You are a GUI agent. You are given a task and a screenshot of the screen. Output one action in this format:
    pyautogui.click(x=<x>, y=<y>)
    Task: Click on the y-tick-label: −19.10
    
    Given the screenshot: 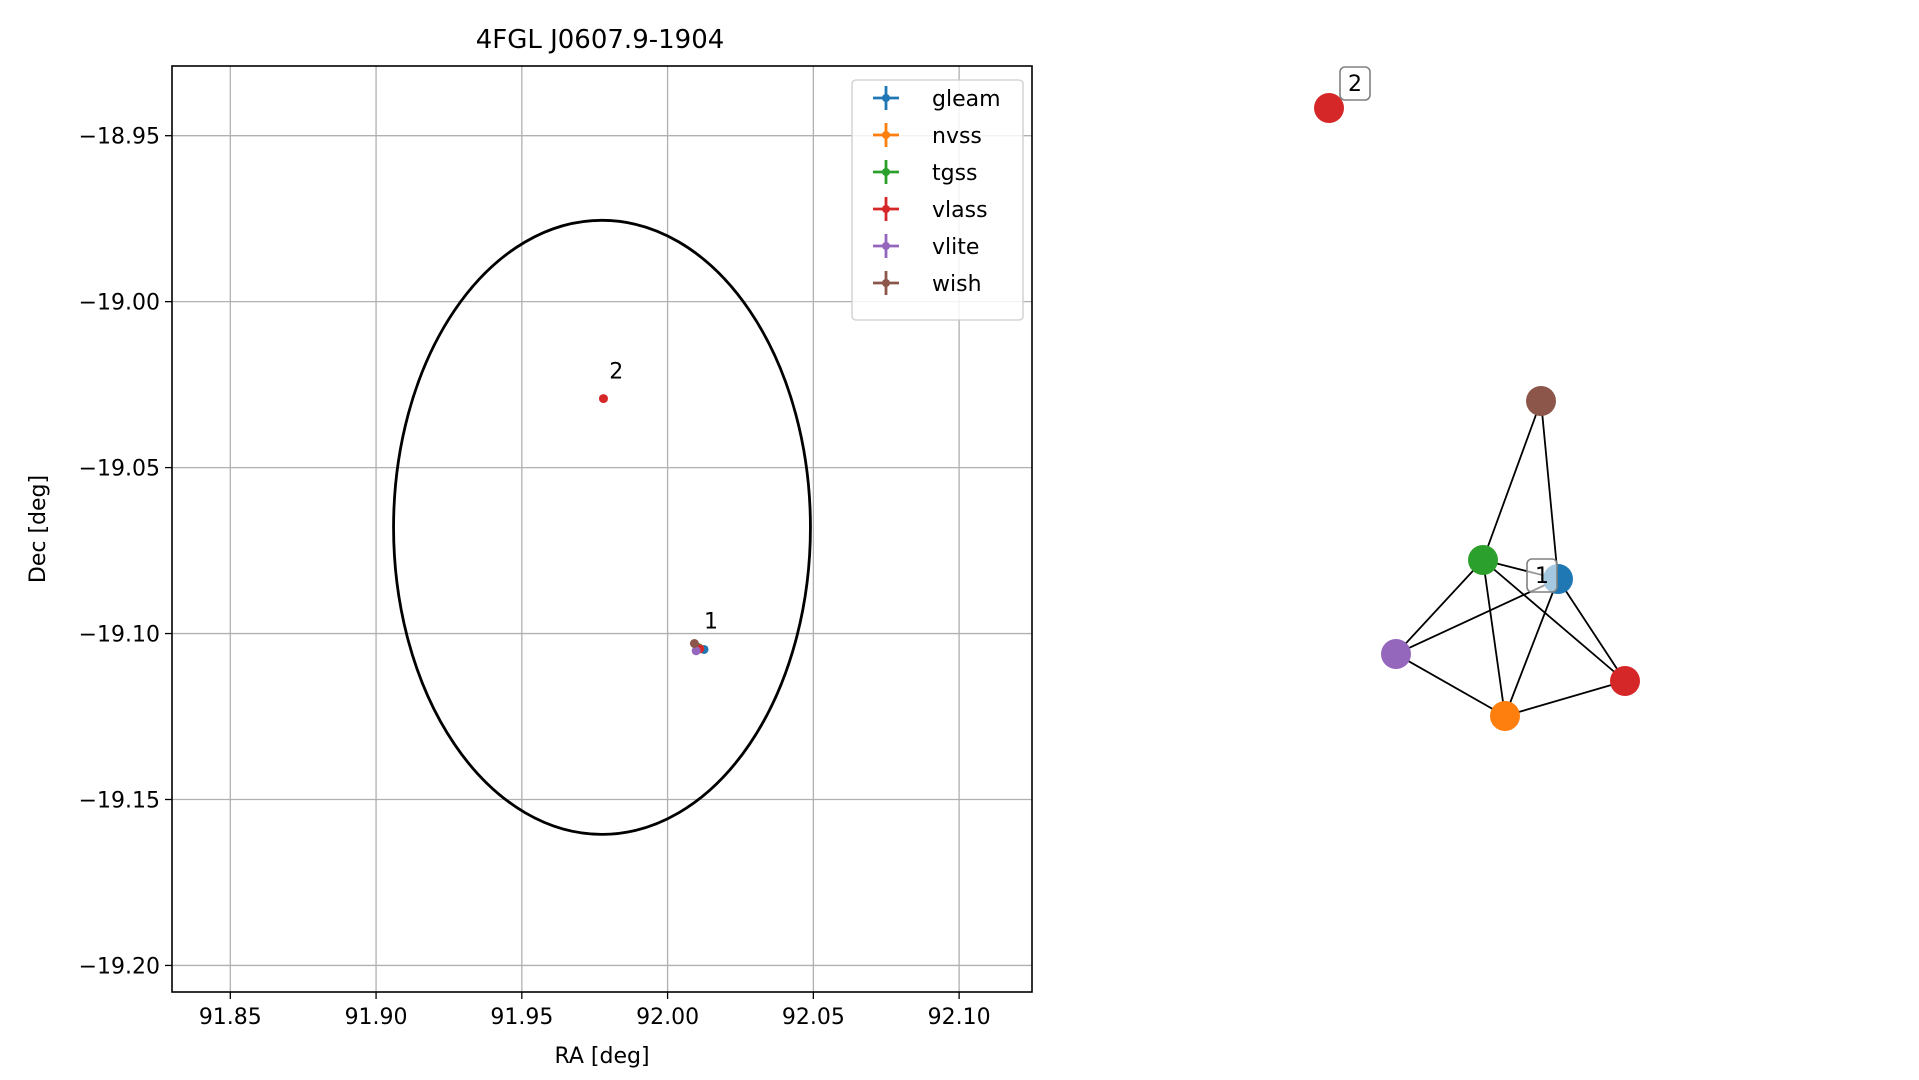 What is the action you would take?
    pyautogui.click(x=119, y=635)
    